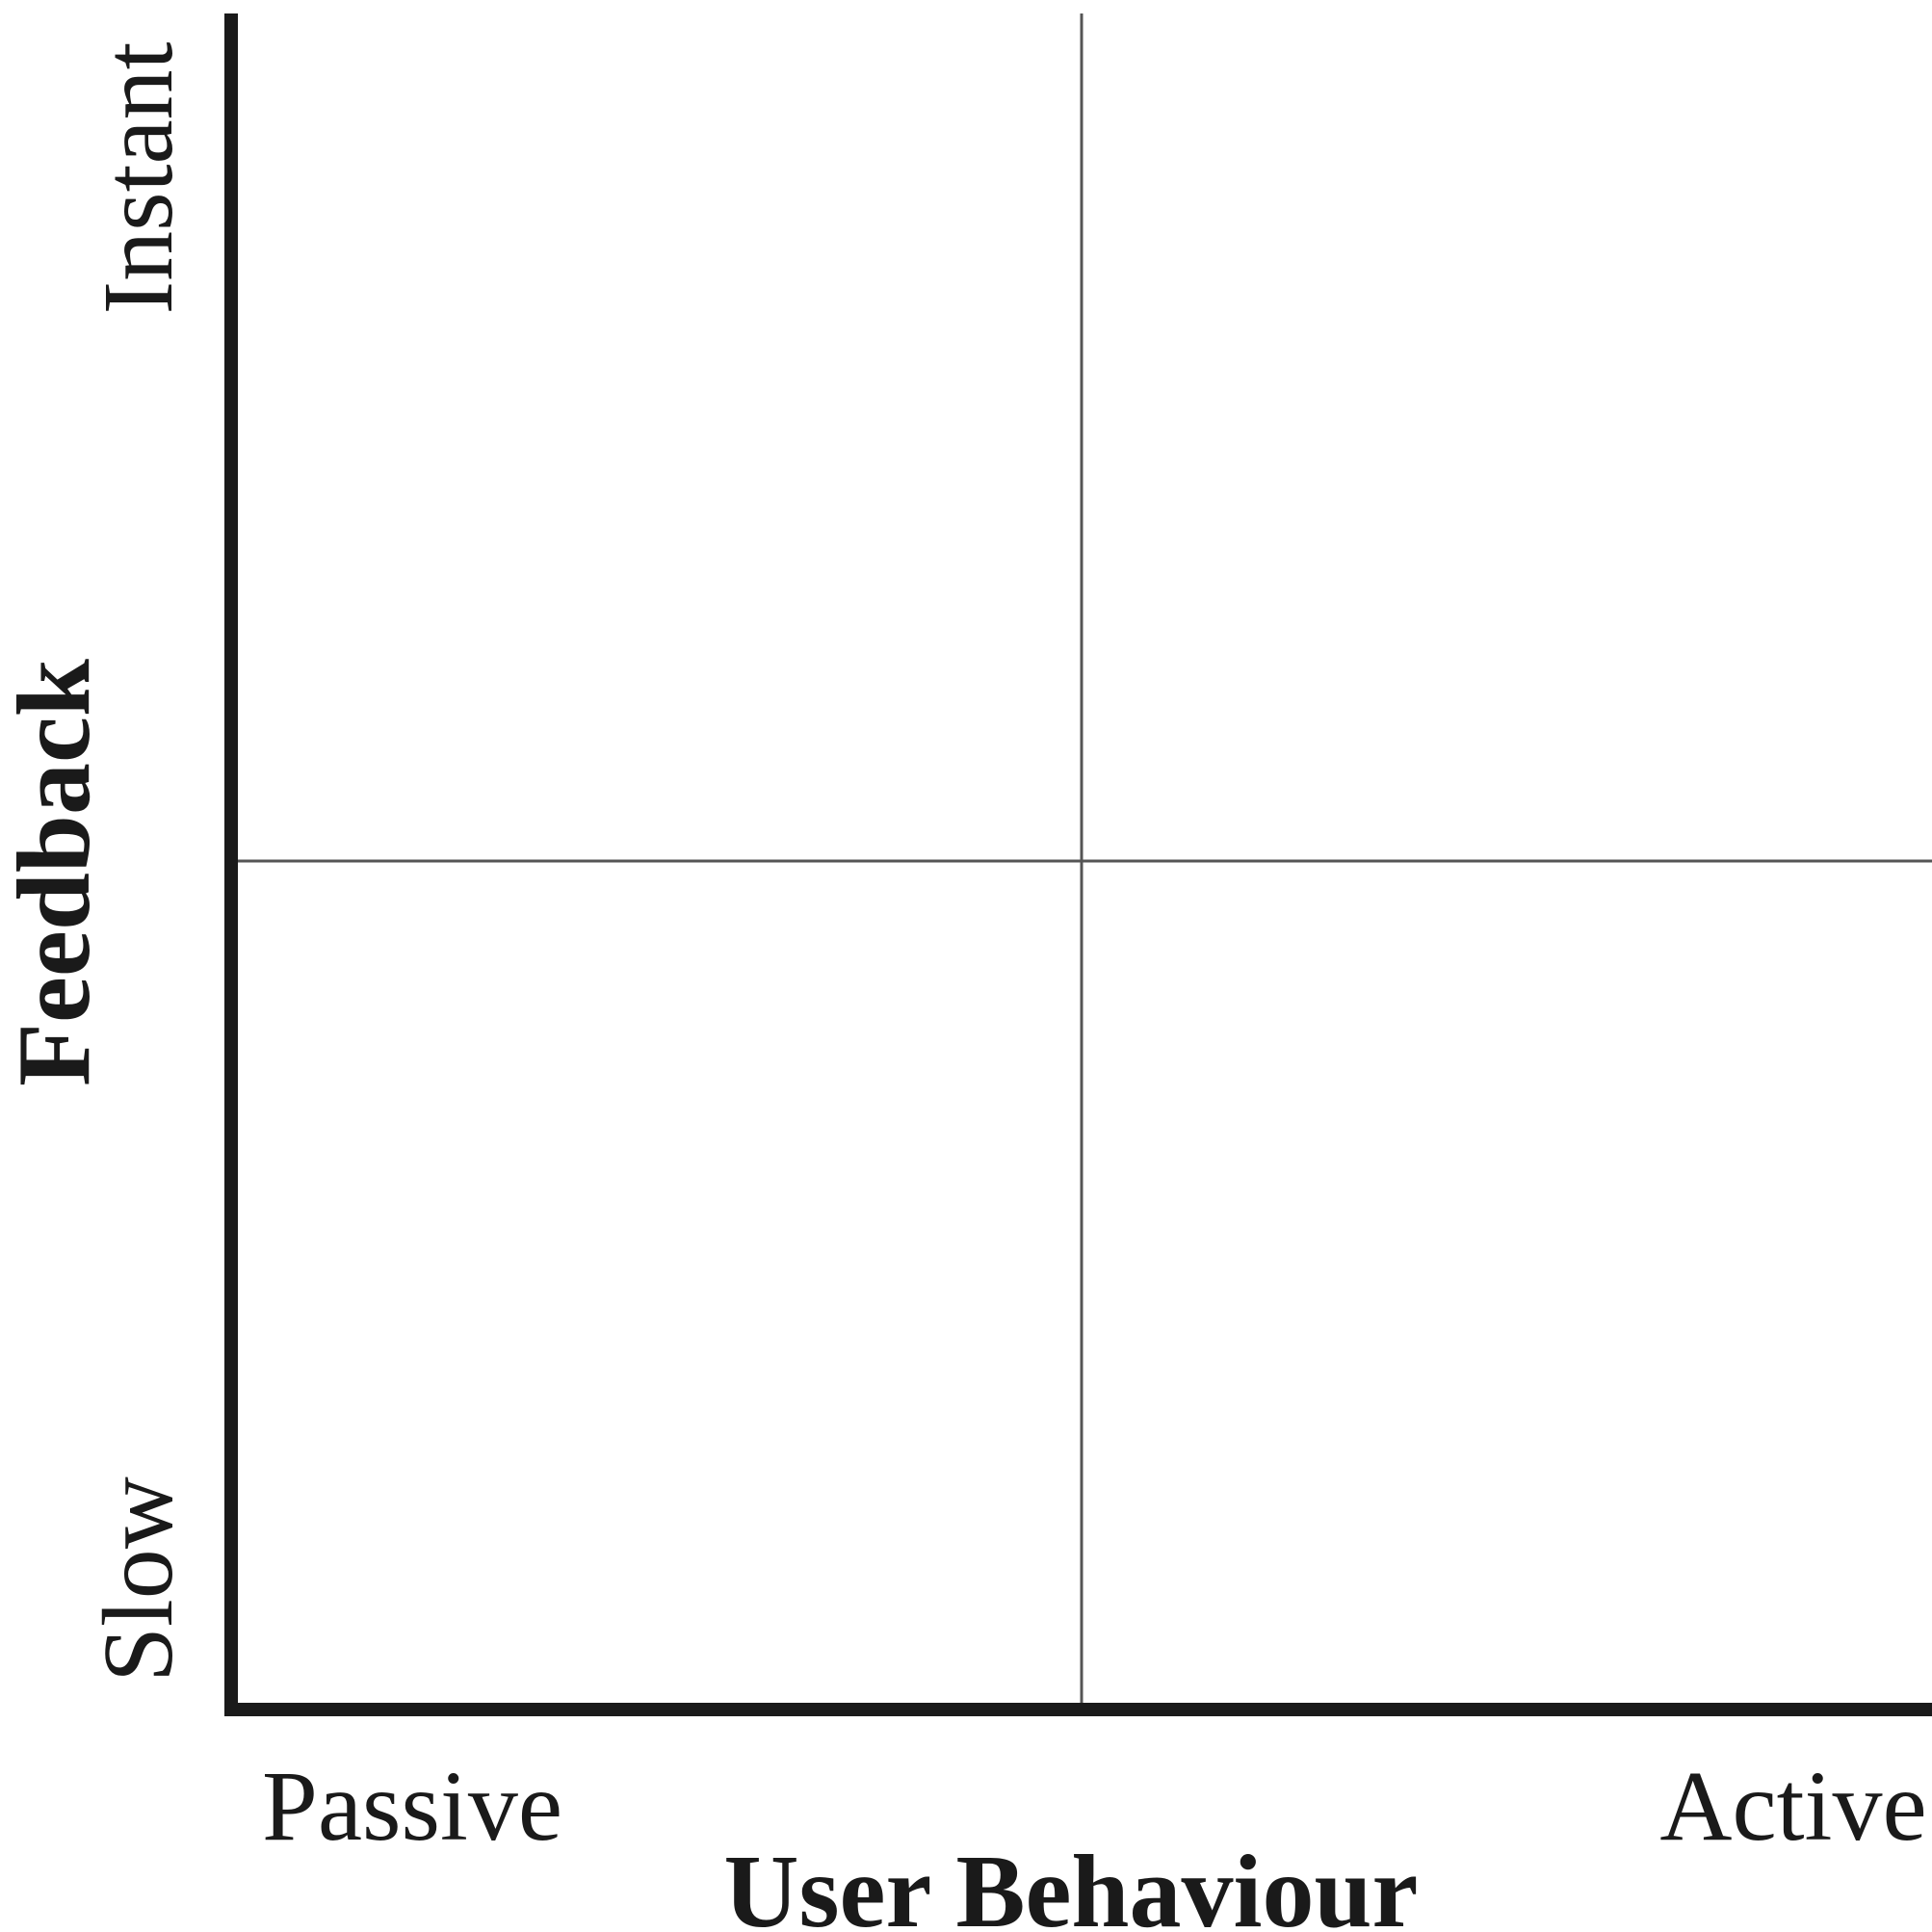 The height and width of the screenshot is (1932, 1932). Describe the element at coordinates (56, 872) in the screenshot. I see `y-axis-title: Feedback` at that location.